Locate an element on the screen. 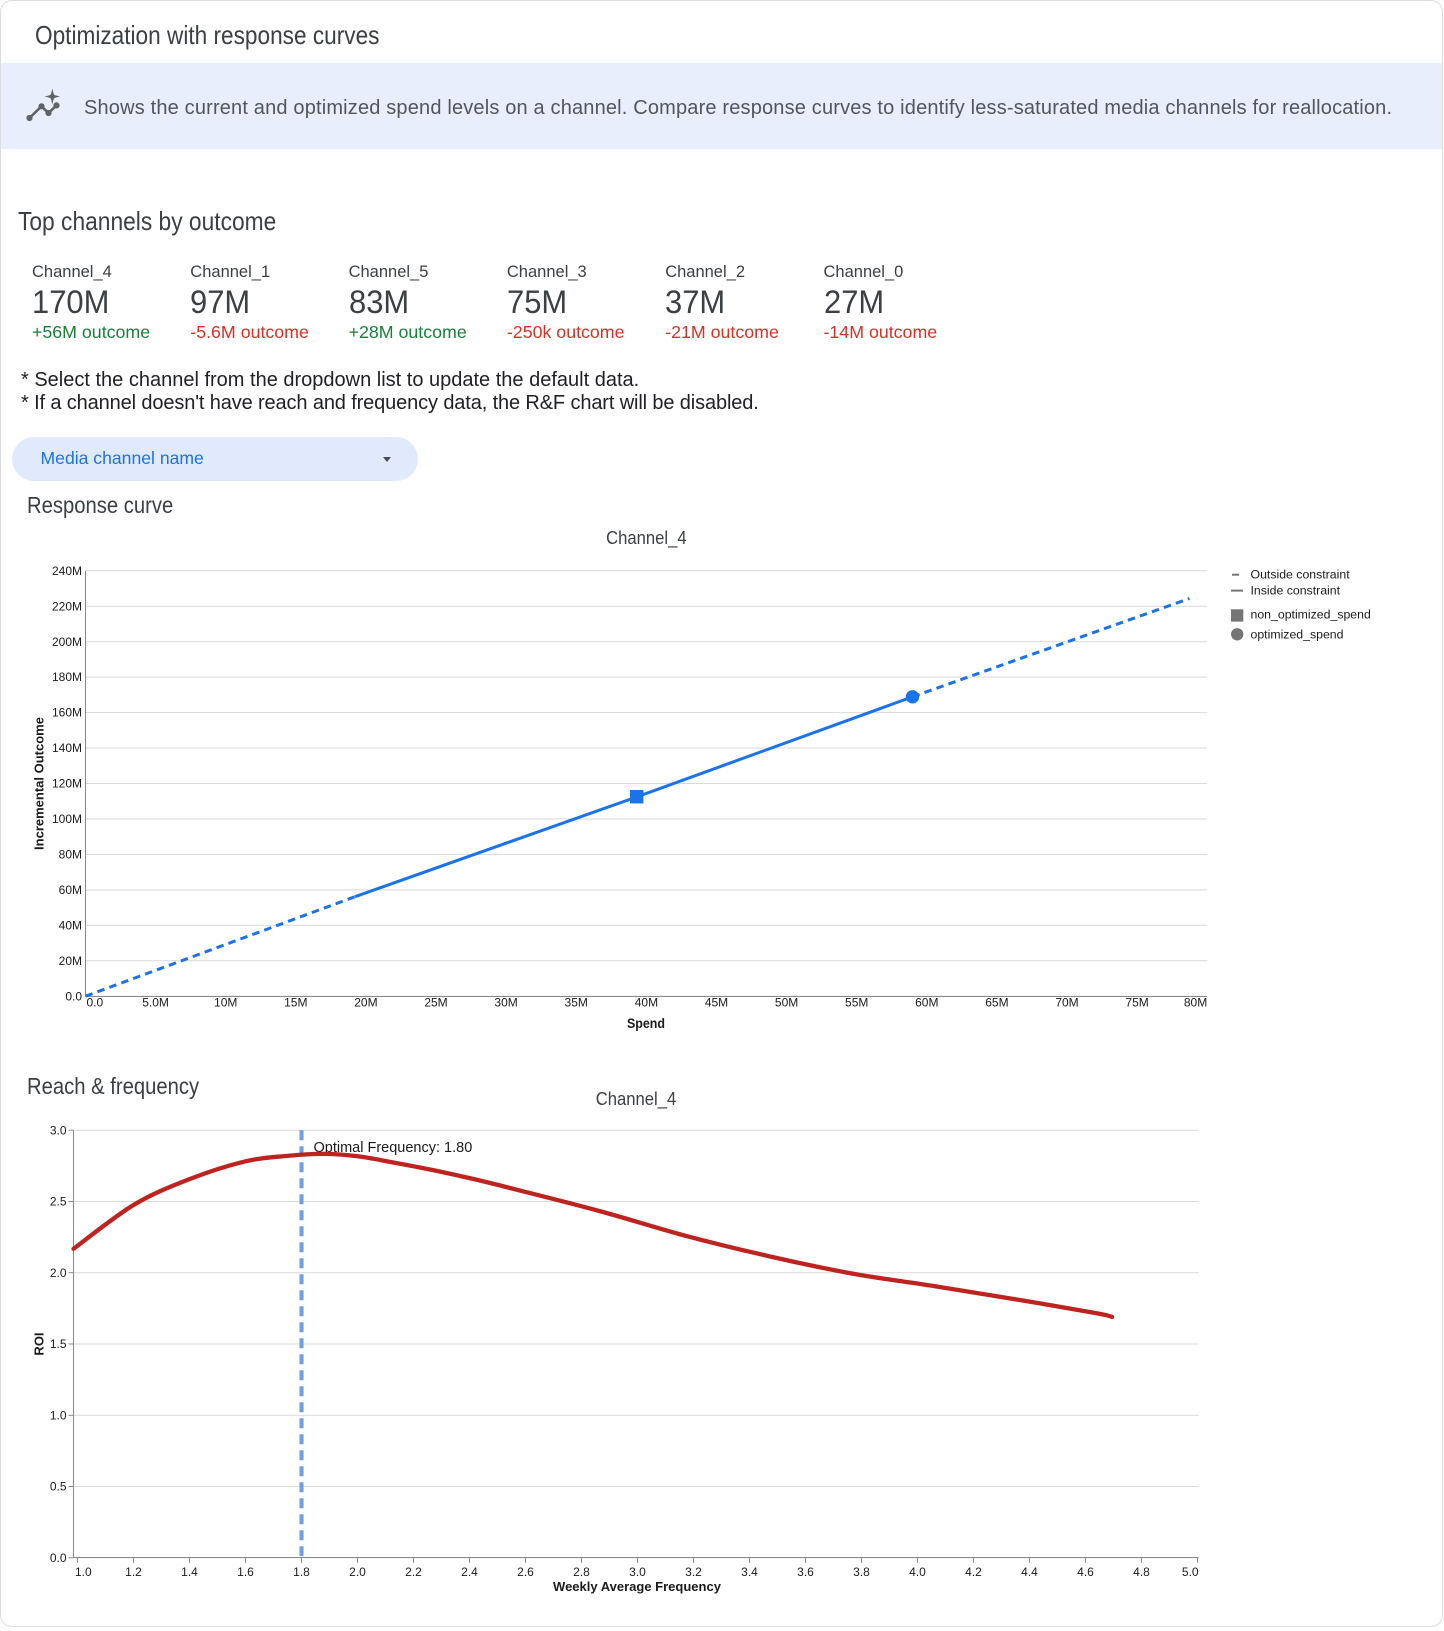  svg-text: Outside constraint is located at coordinates (1301, 575).